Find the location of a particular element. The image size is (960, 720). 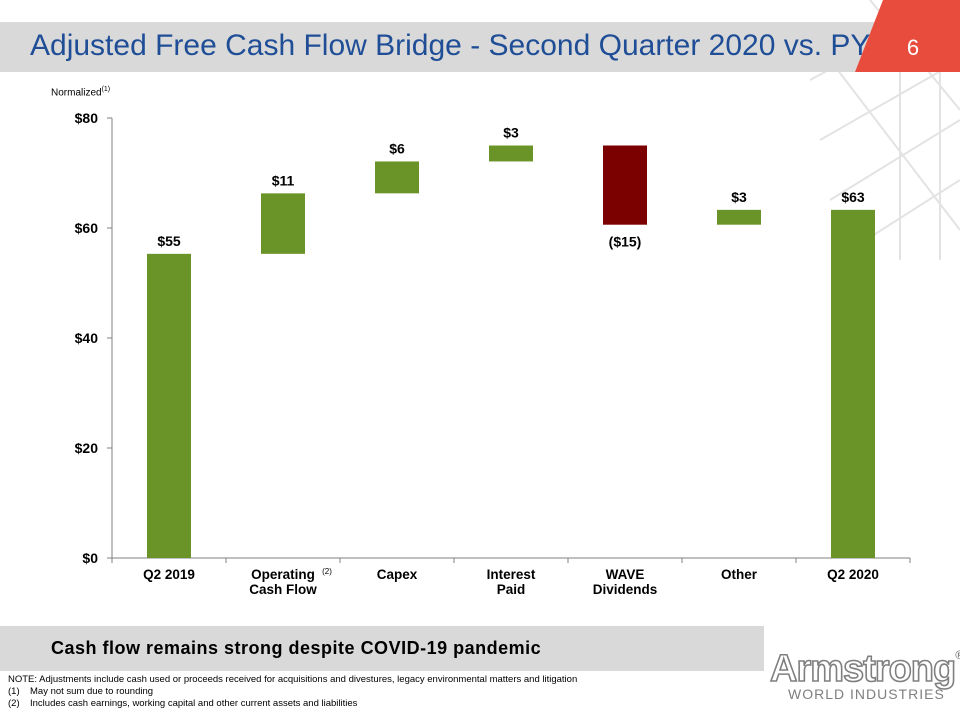

x-tick-label: Dividends is located at coordinates (625, 589).